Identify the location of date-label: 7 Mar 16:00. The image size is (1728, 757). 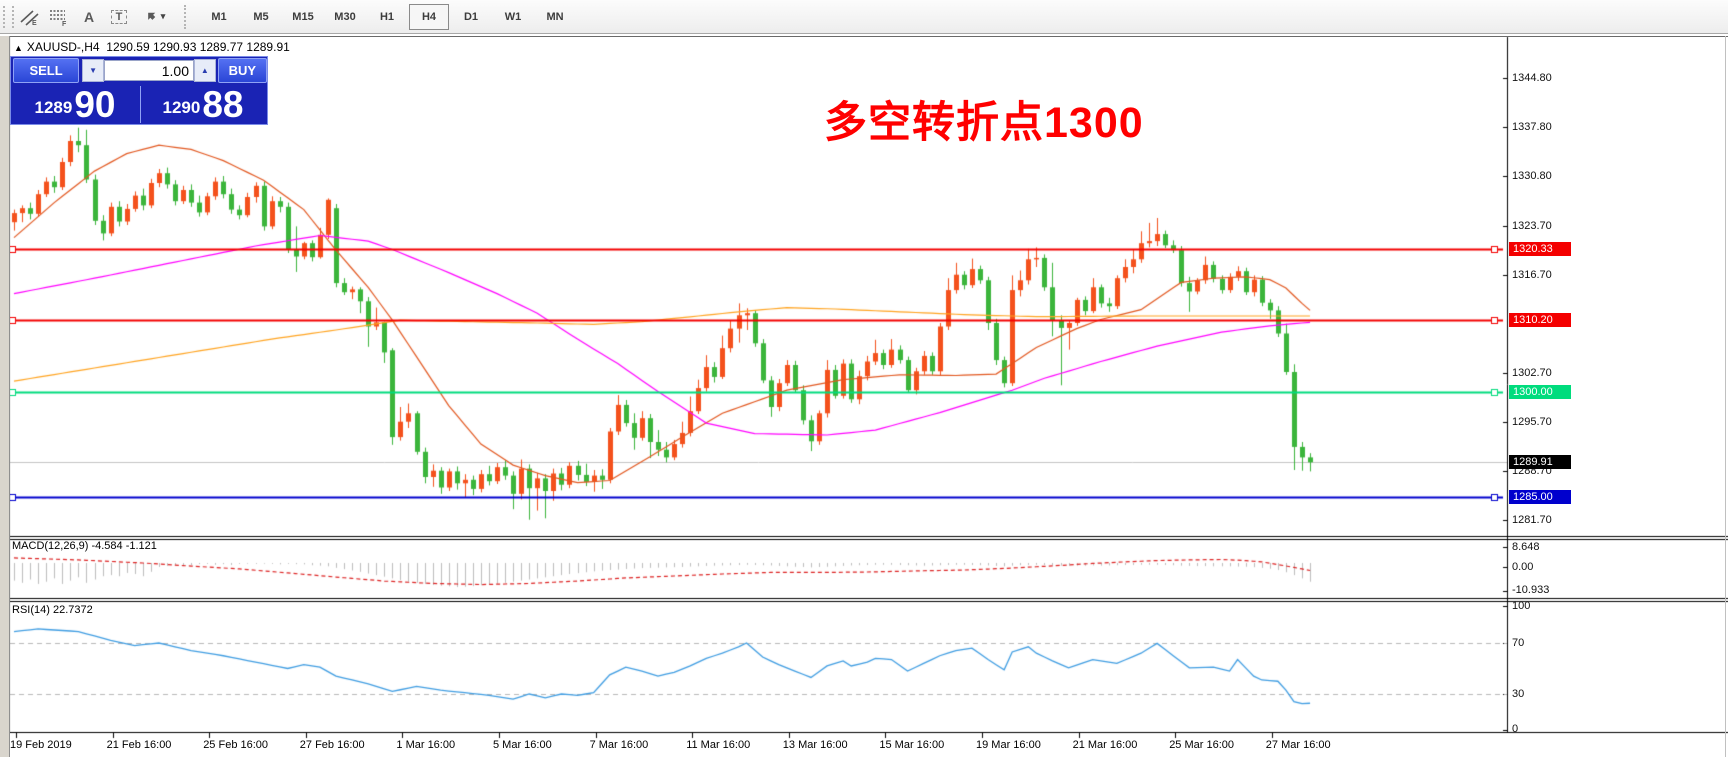
(619, 745).